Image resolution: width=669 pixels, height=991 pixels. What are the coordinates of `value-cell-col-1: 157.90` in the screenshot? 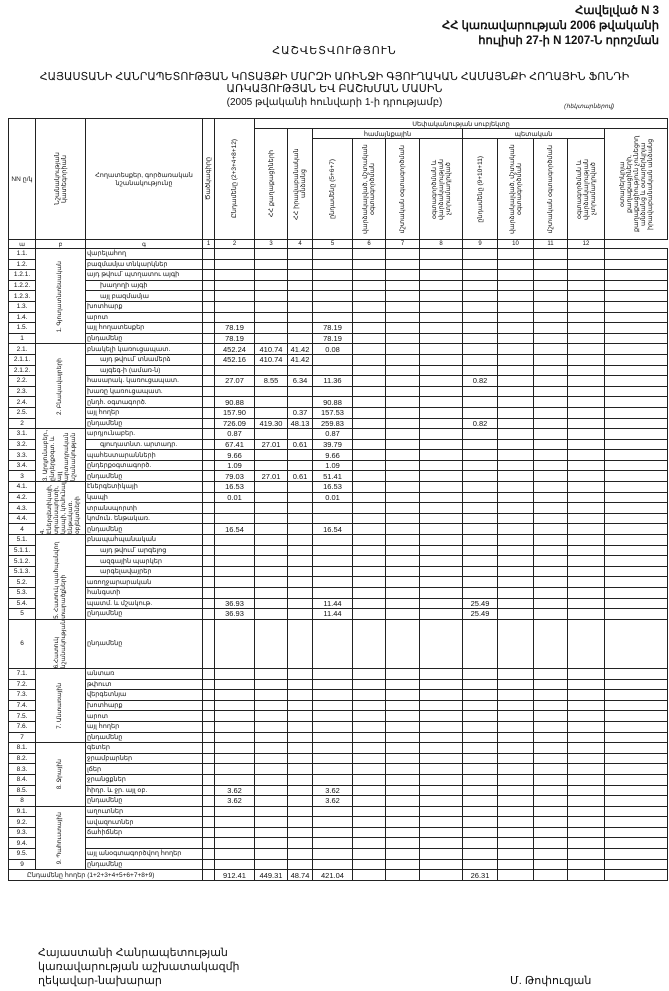 It's located at (234, 412).